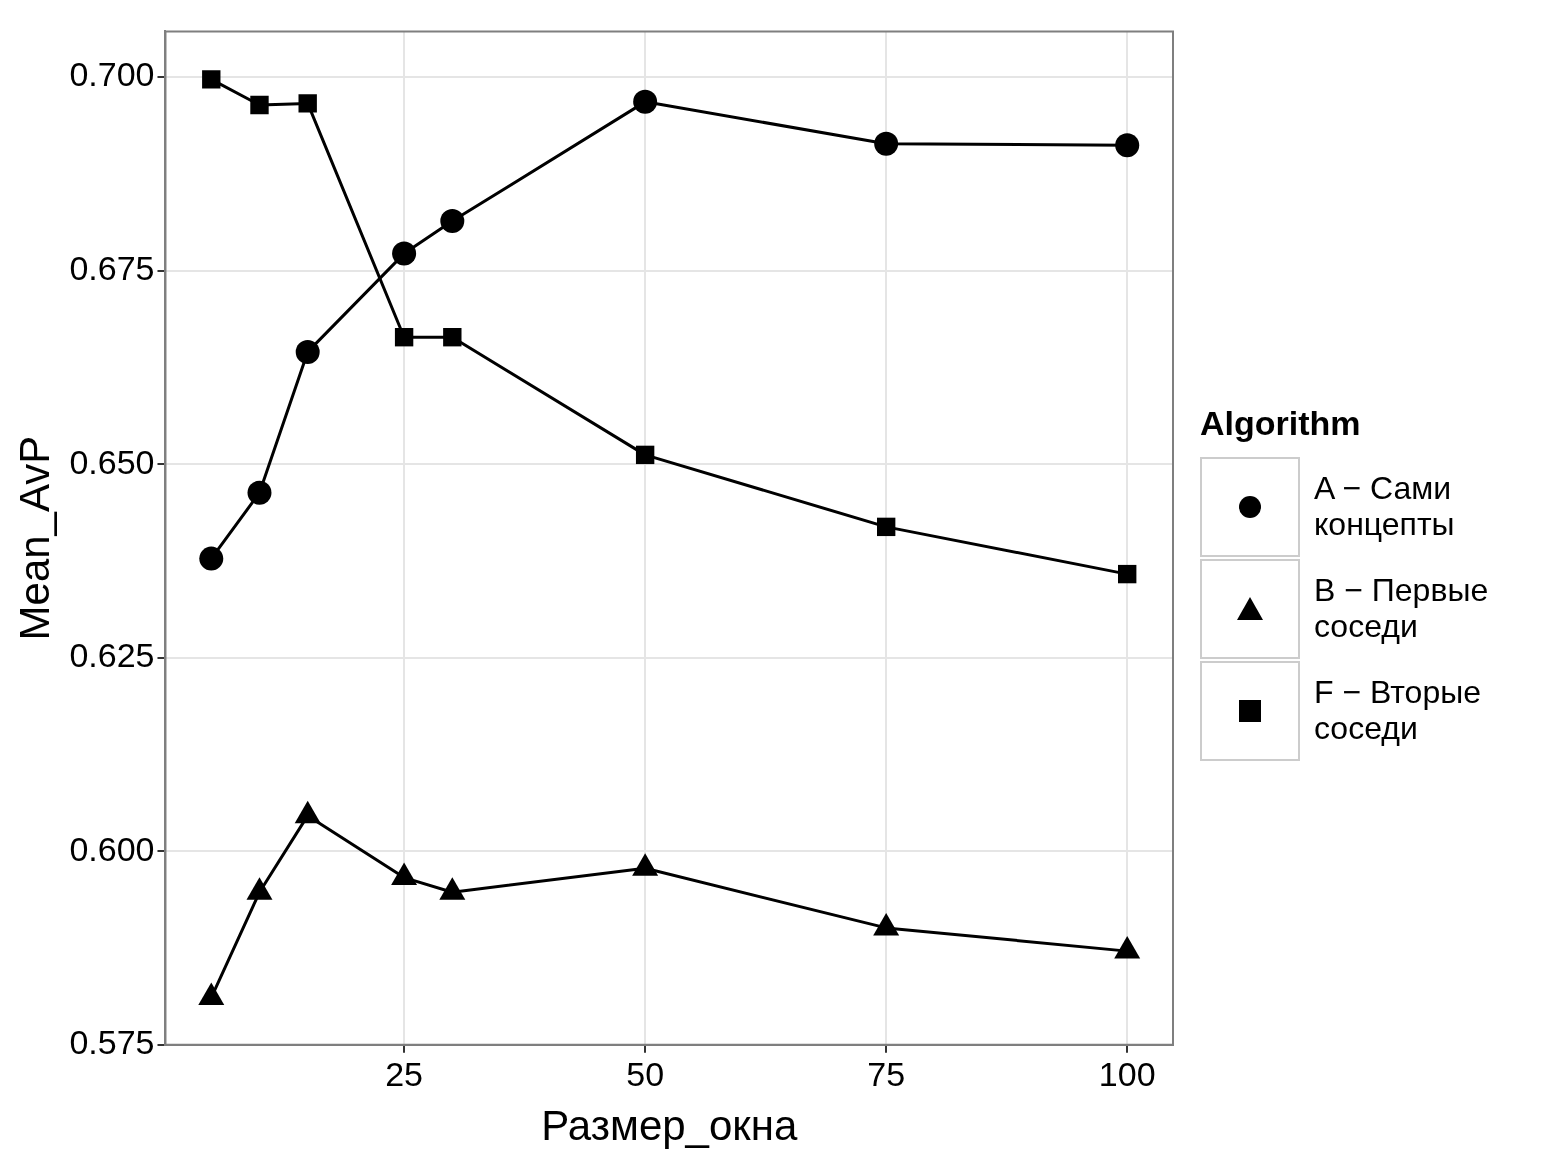 The width and height of the screenshot is (1566, 1170). I want to click on y-axis-title: Mean_AvP, so click(34, 538).